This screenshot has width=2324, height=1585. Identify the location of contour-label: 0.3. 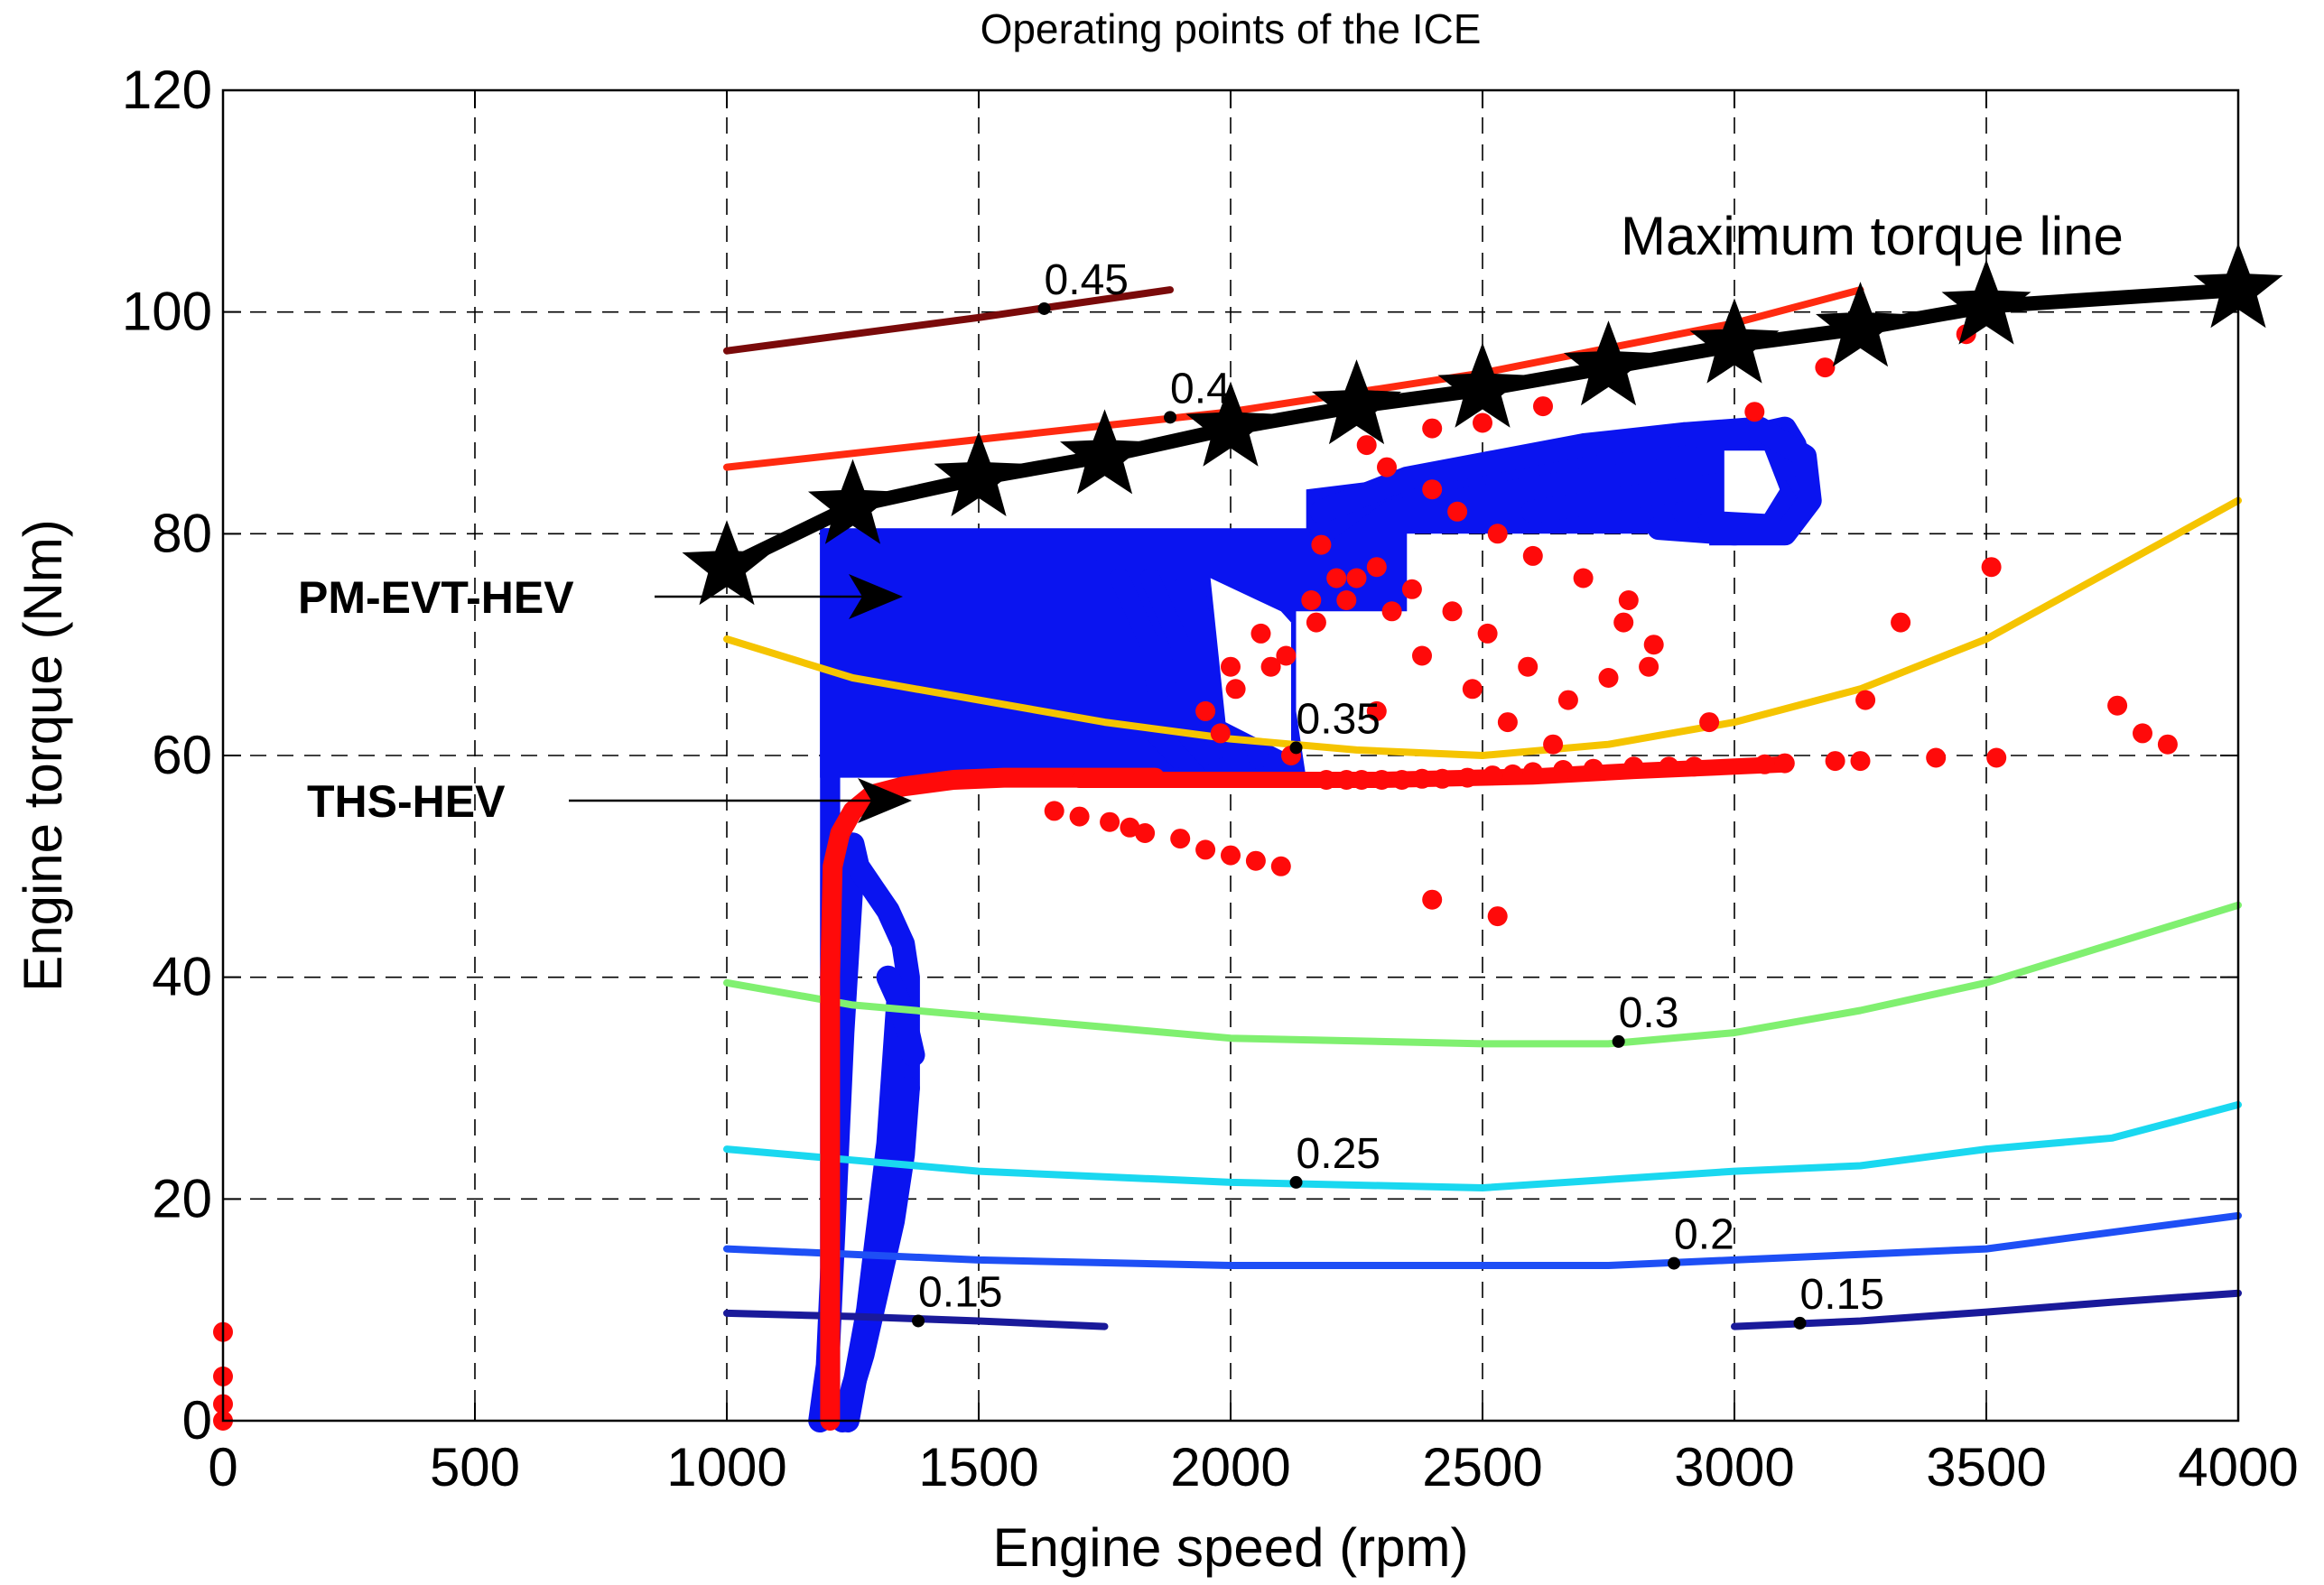
(1649, 1013).